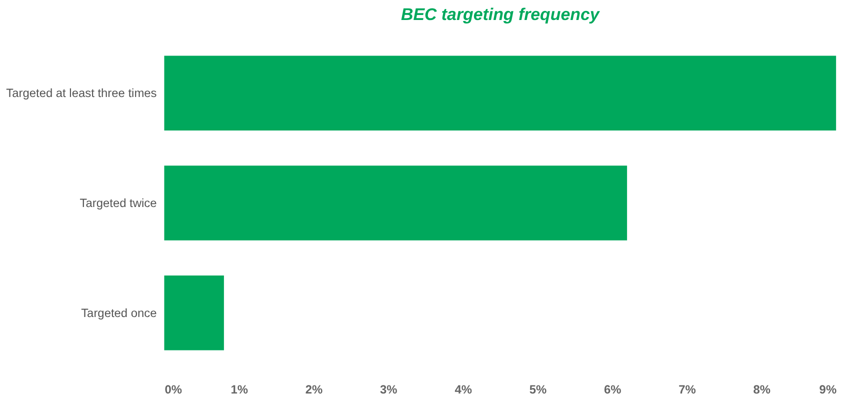  What do you see at coordinates (762, 389) in the screenshot?
I see `x-tick-label: 8%` at bounding box center [762, 389].